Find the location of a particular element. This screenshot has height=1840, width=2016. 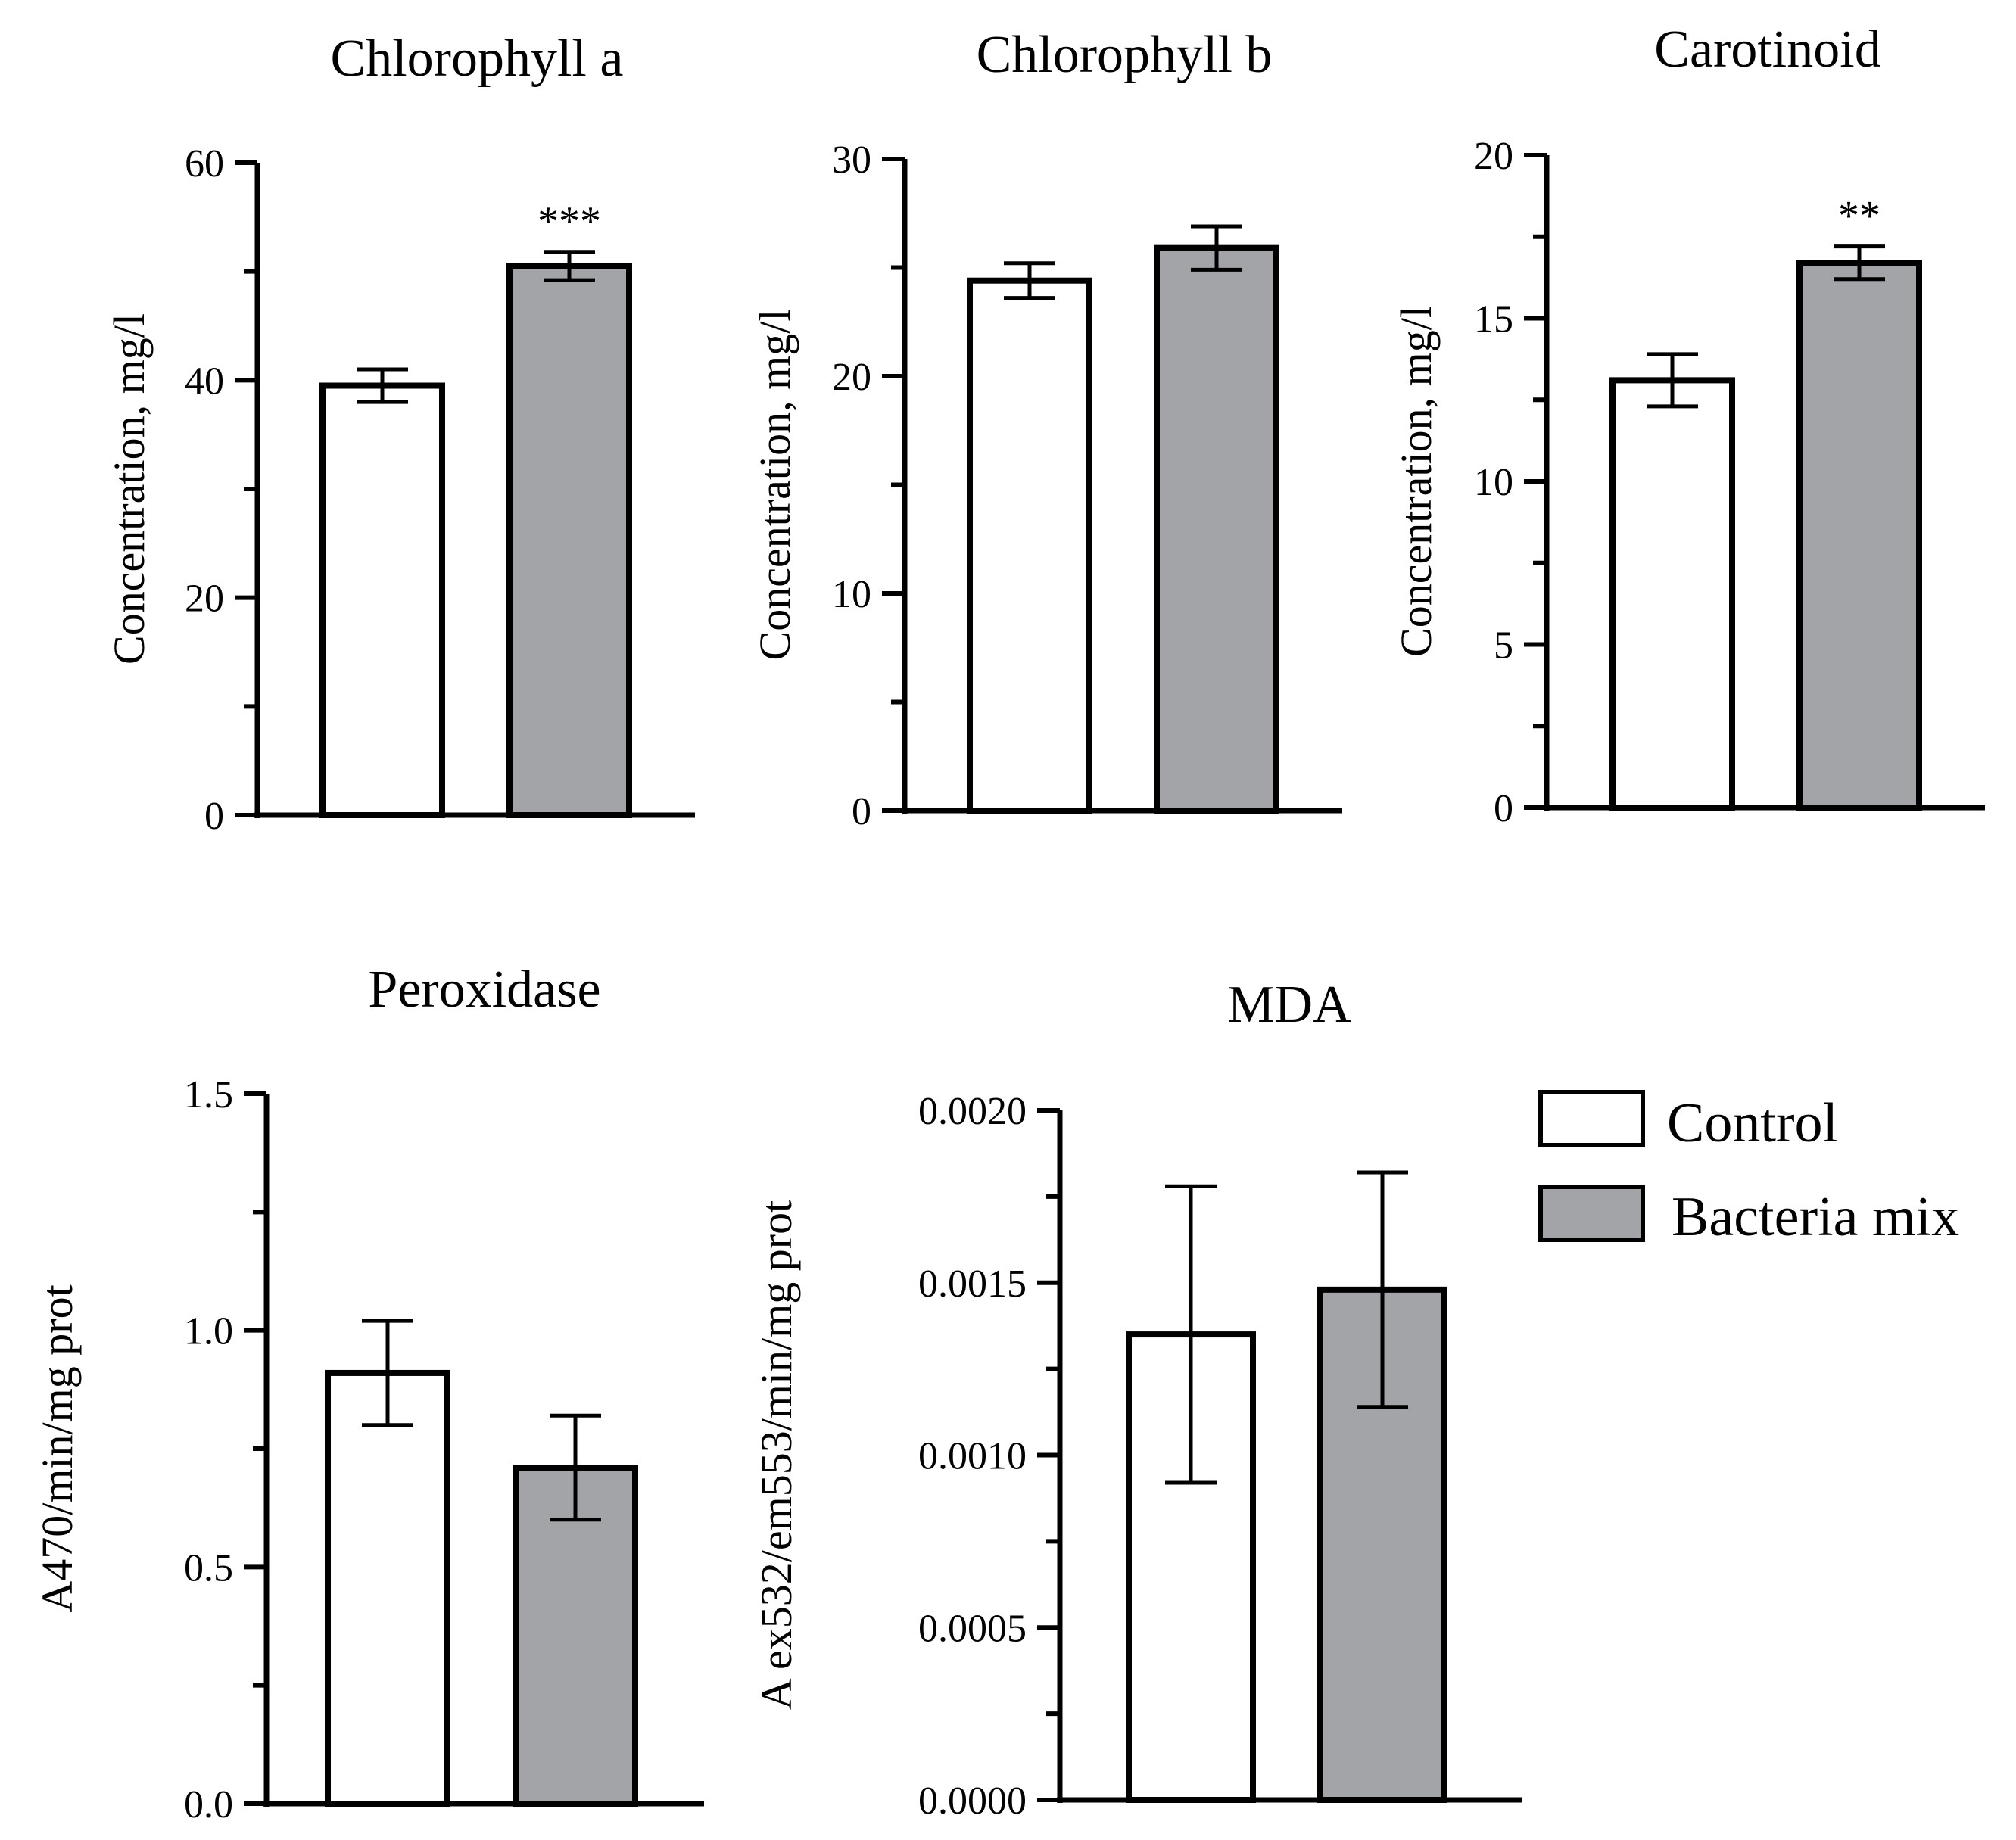

y-tick-label: 1.5 is located at coordinates (208, 1094).